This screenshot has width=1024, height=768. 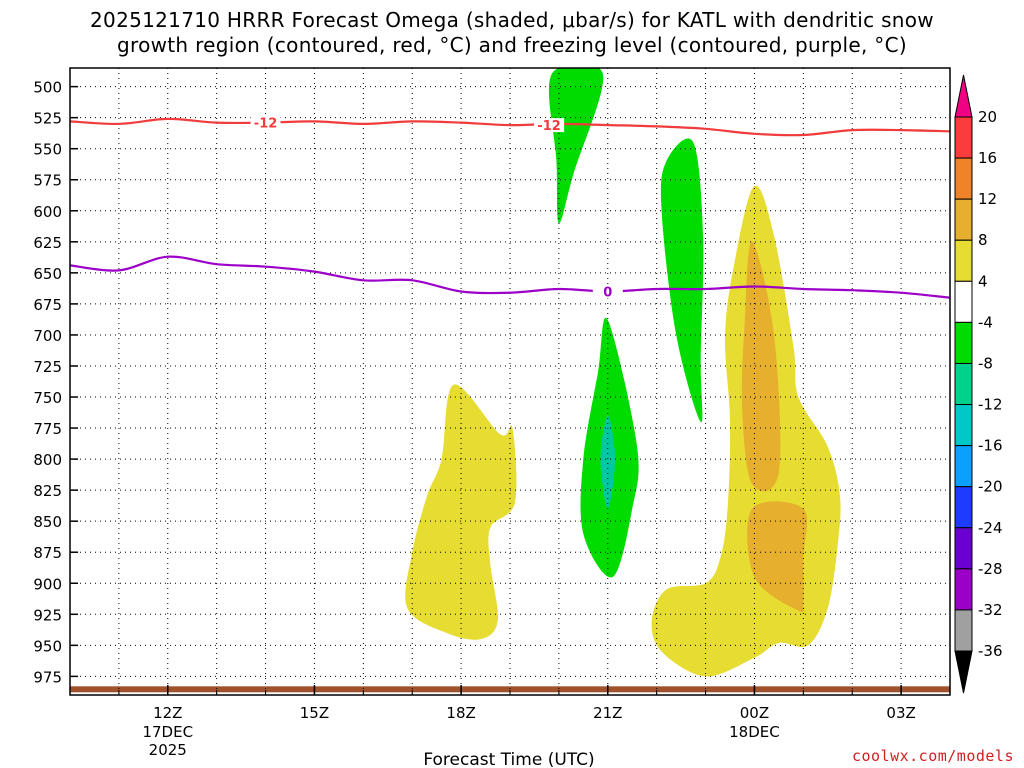 What do you see at coordinates (932, 756) in the screenshot?
I see `site-credit: coolwx.com/models` at bounding box center [932, 756].